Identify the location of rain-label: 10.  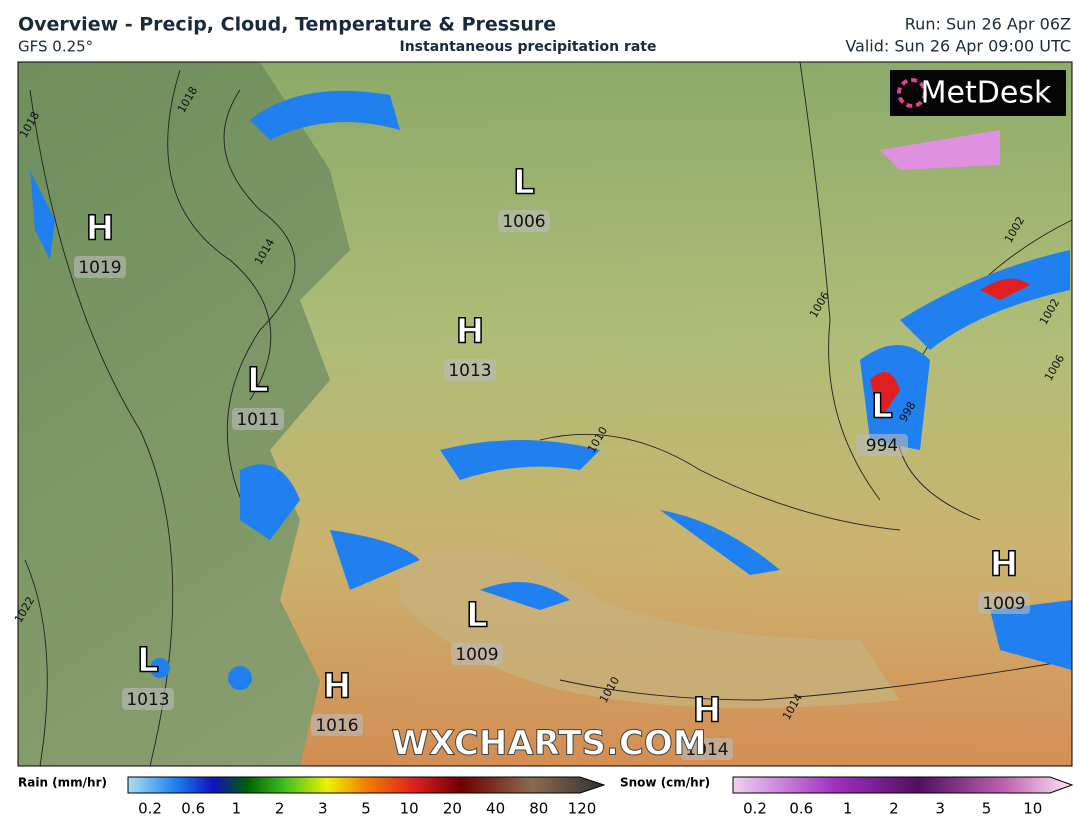
(409, 809).